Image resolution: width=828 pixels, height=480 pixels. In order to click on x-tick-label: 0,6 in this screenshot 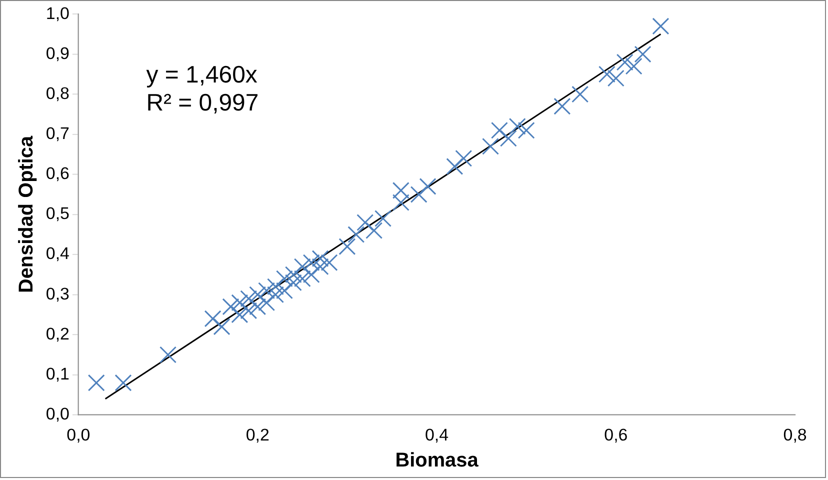, I will do `click(616, 435)`.